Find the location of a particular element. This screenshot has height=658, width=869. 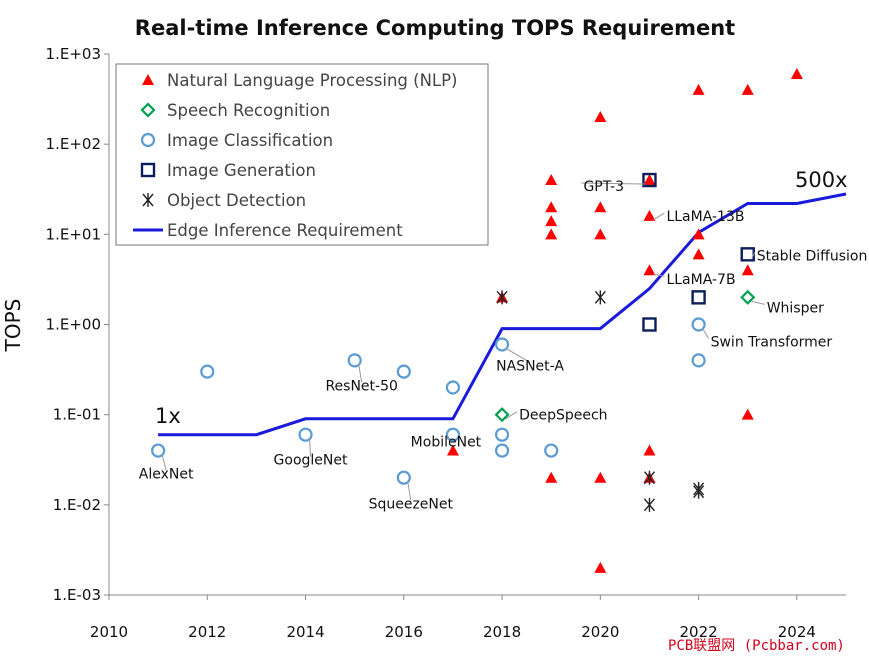

y-tick-label: 1.E-02 is located at coordinates (77, 505).